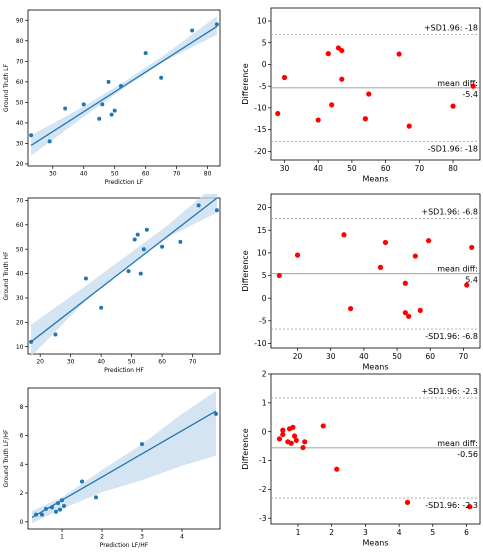  What do you see at coordinates (22, 493) in the screenshot?
I see `y-tick-label: 2` at bounding box center [22, 493].